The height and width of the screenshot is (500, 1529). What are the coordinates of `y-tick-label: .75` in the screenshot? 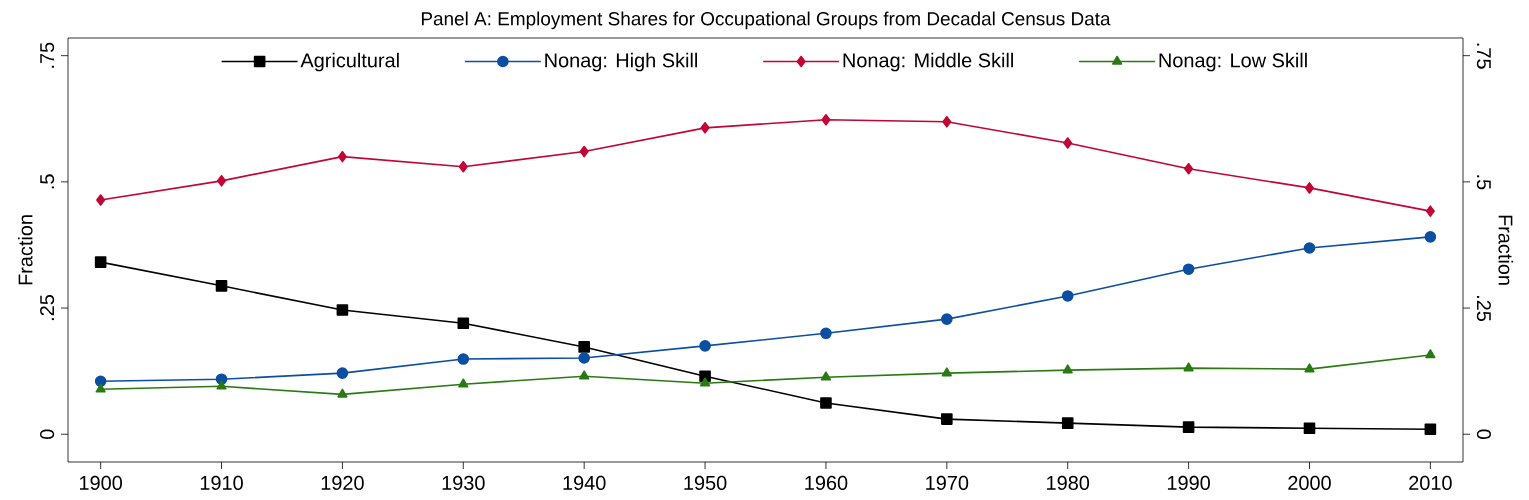 It's located at (47, 55).